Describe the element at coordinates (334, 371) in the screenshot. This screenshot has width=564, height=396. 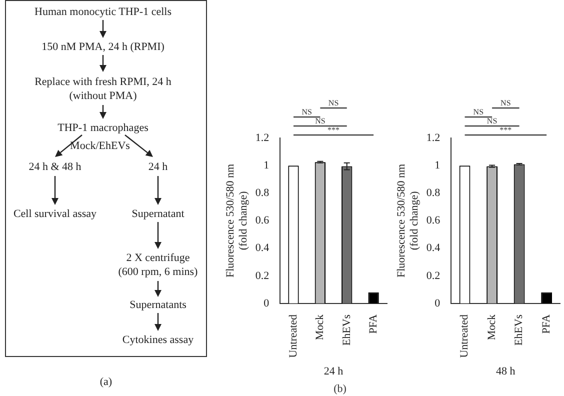
I see `x-axis-title: 24 h` at that location.